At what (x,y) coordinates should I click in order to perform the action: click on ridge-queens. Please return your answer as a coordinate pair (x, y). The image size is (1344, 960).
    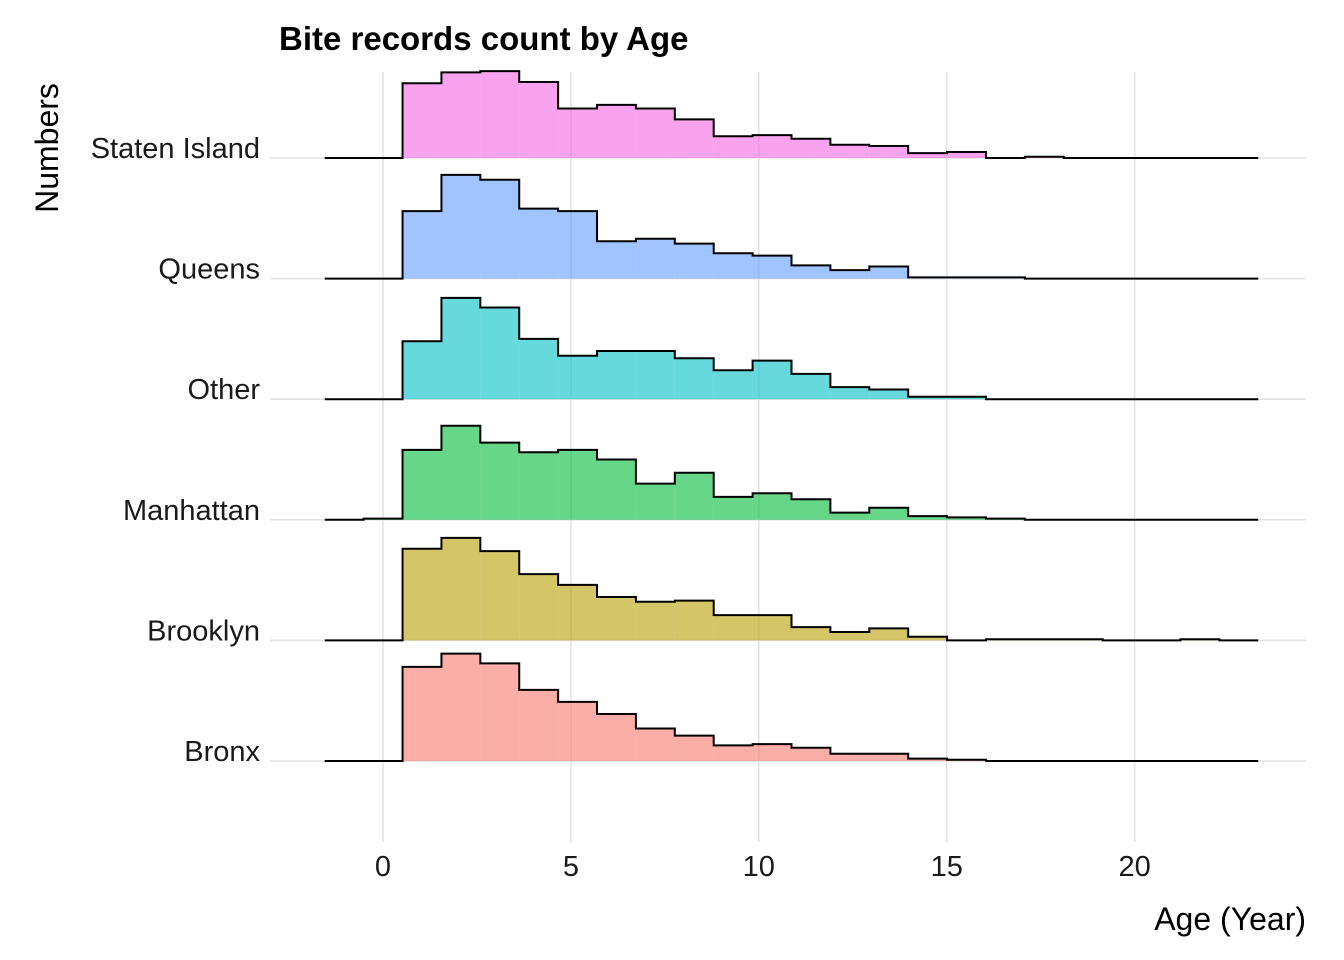
    Looking at the image, I should click on (791, 226).